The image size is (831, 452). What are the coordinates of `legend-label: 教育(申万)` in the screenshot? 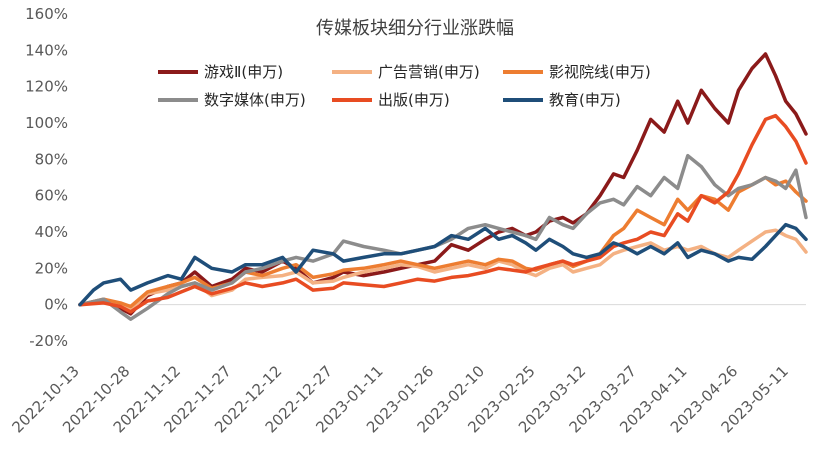 It's located at (585, 100).